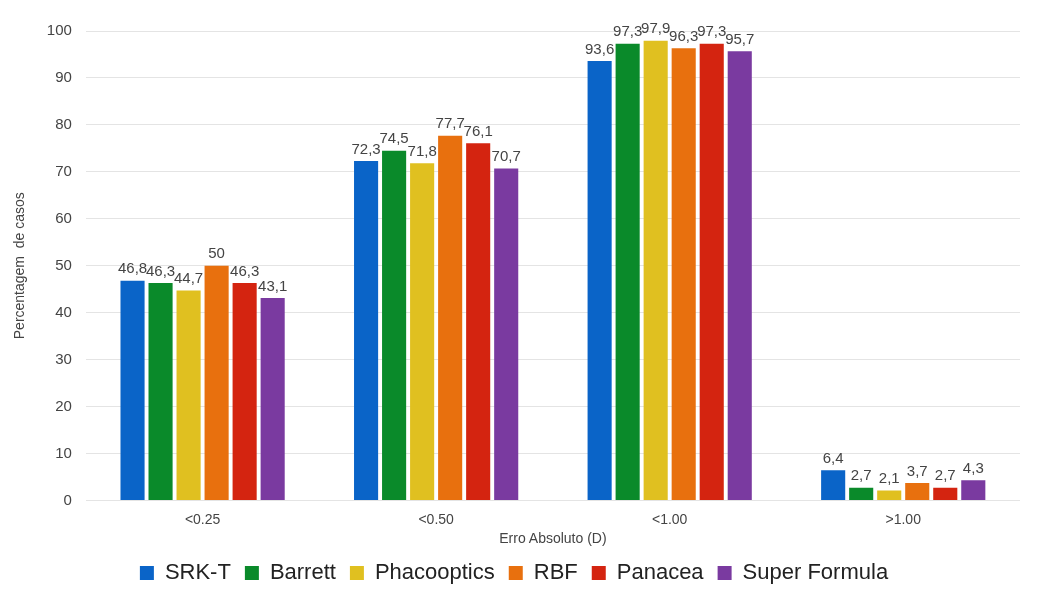 This screenshot has width=1038, height=602. I want to click on legend-label: RBF, so click(555, 572).